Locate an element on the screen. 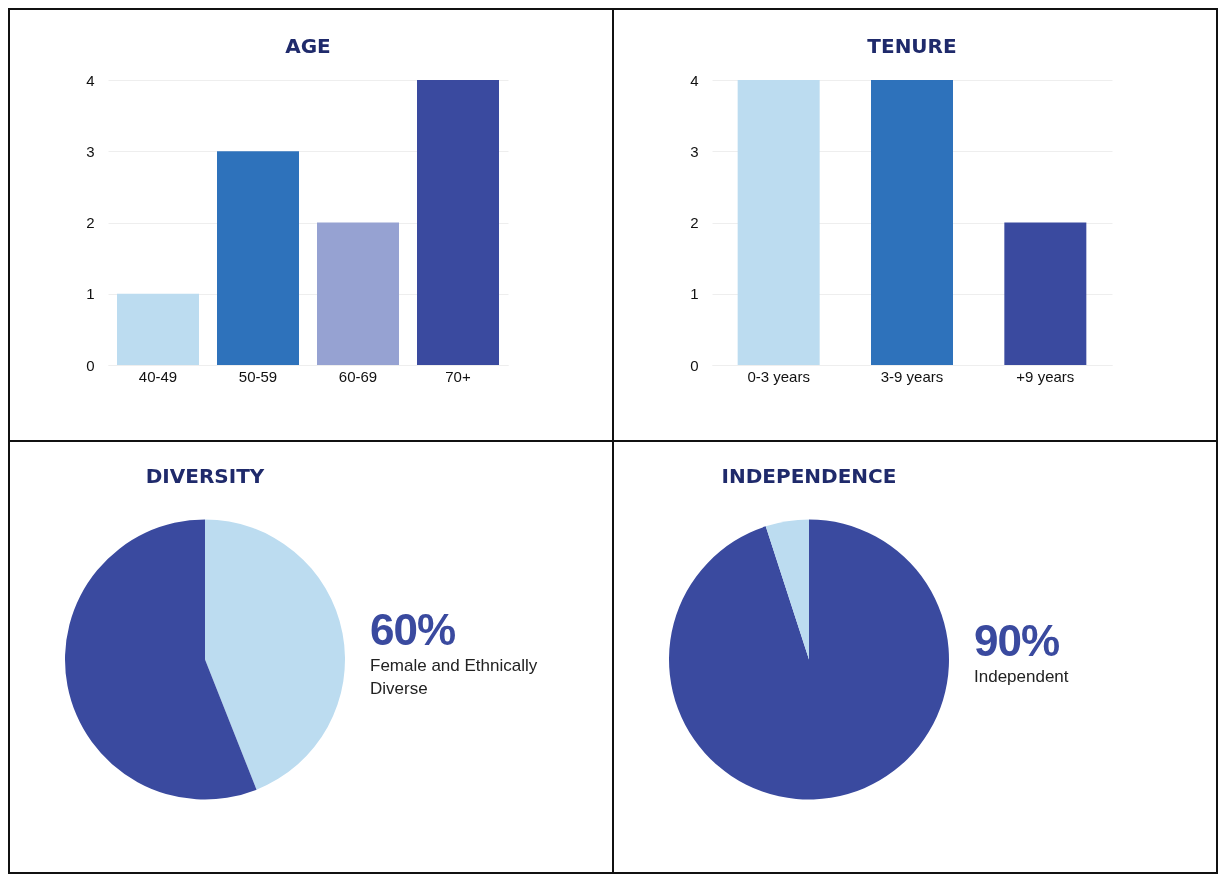 The width and height of the screenshot is (1220, 880). x-tick-label: 50-59 is located at coordinates (258, 376).